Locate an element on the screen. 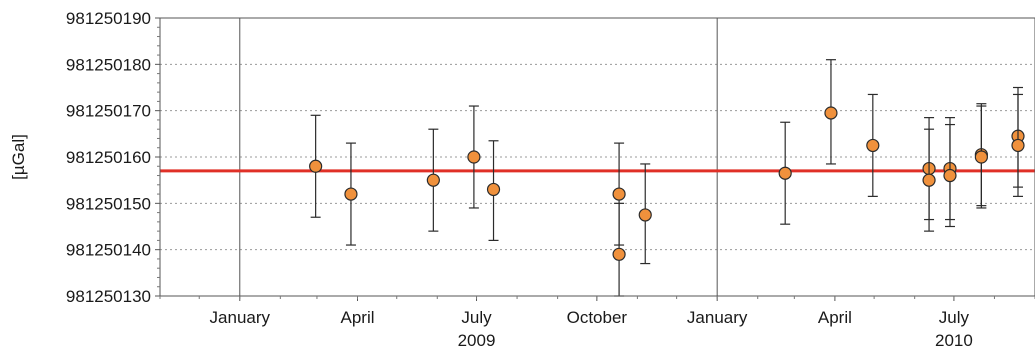  year-label: 2009 is located at coordinates (477, 340).